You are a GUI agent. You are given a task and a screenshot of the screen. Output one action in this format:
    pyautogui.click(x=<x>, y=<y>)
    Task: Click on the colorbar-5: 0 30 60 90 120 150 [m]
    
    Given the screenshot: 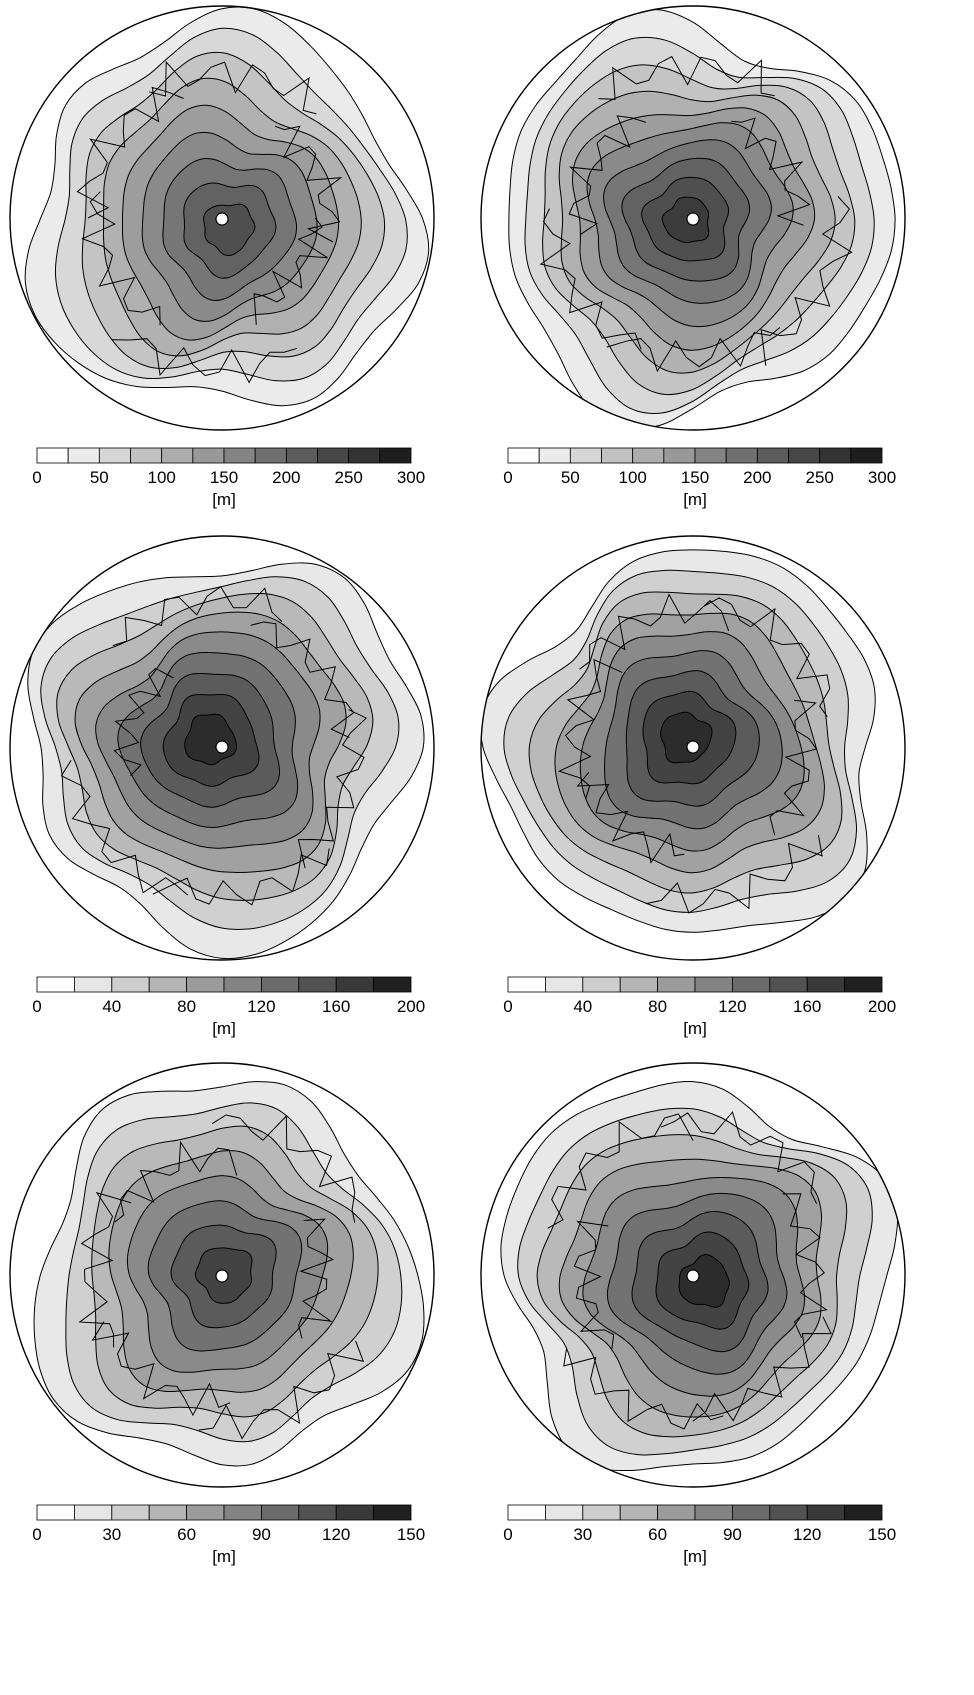 What is the action you would take?
    pyautogui.click(x=228, y=1535)
    